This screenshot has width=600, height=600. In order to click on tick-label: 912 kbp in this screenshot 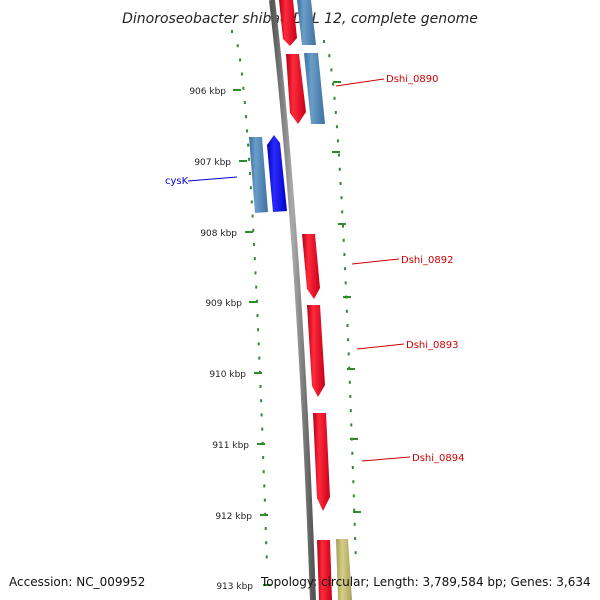, I will do `click(233, 517)`.